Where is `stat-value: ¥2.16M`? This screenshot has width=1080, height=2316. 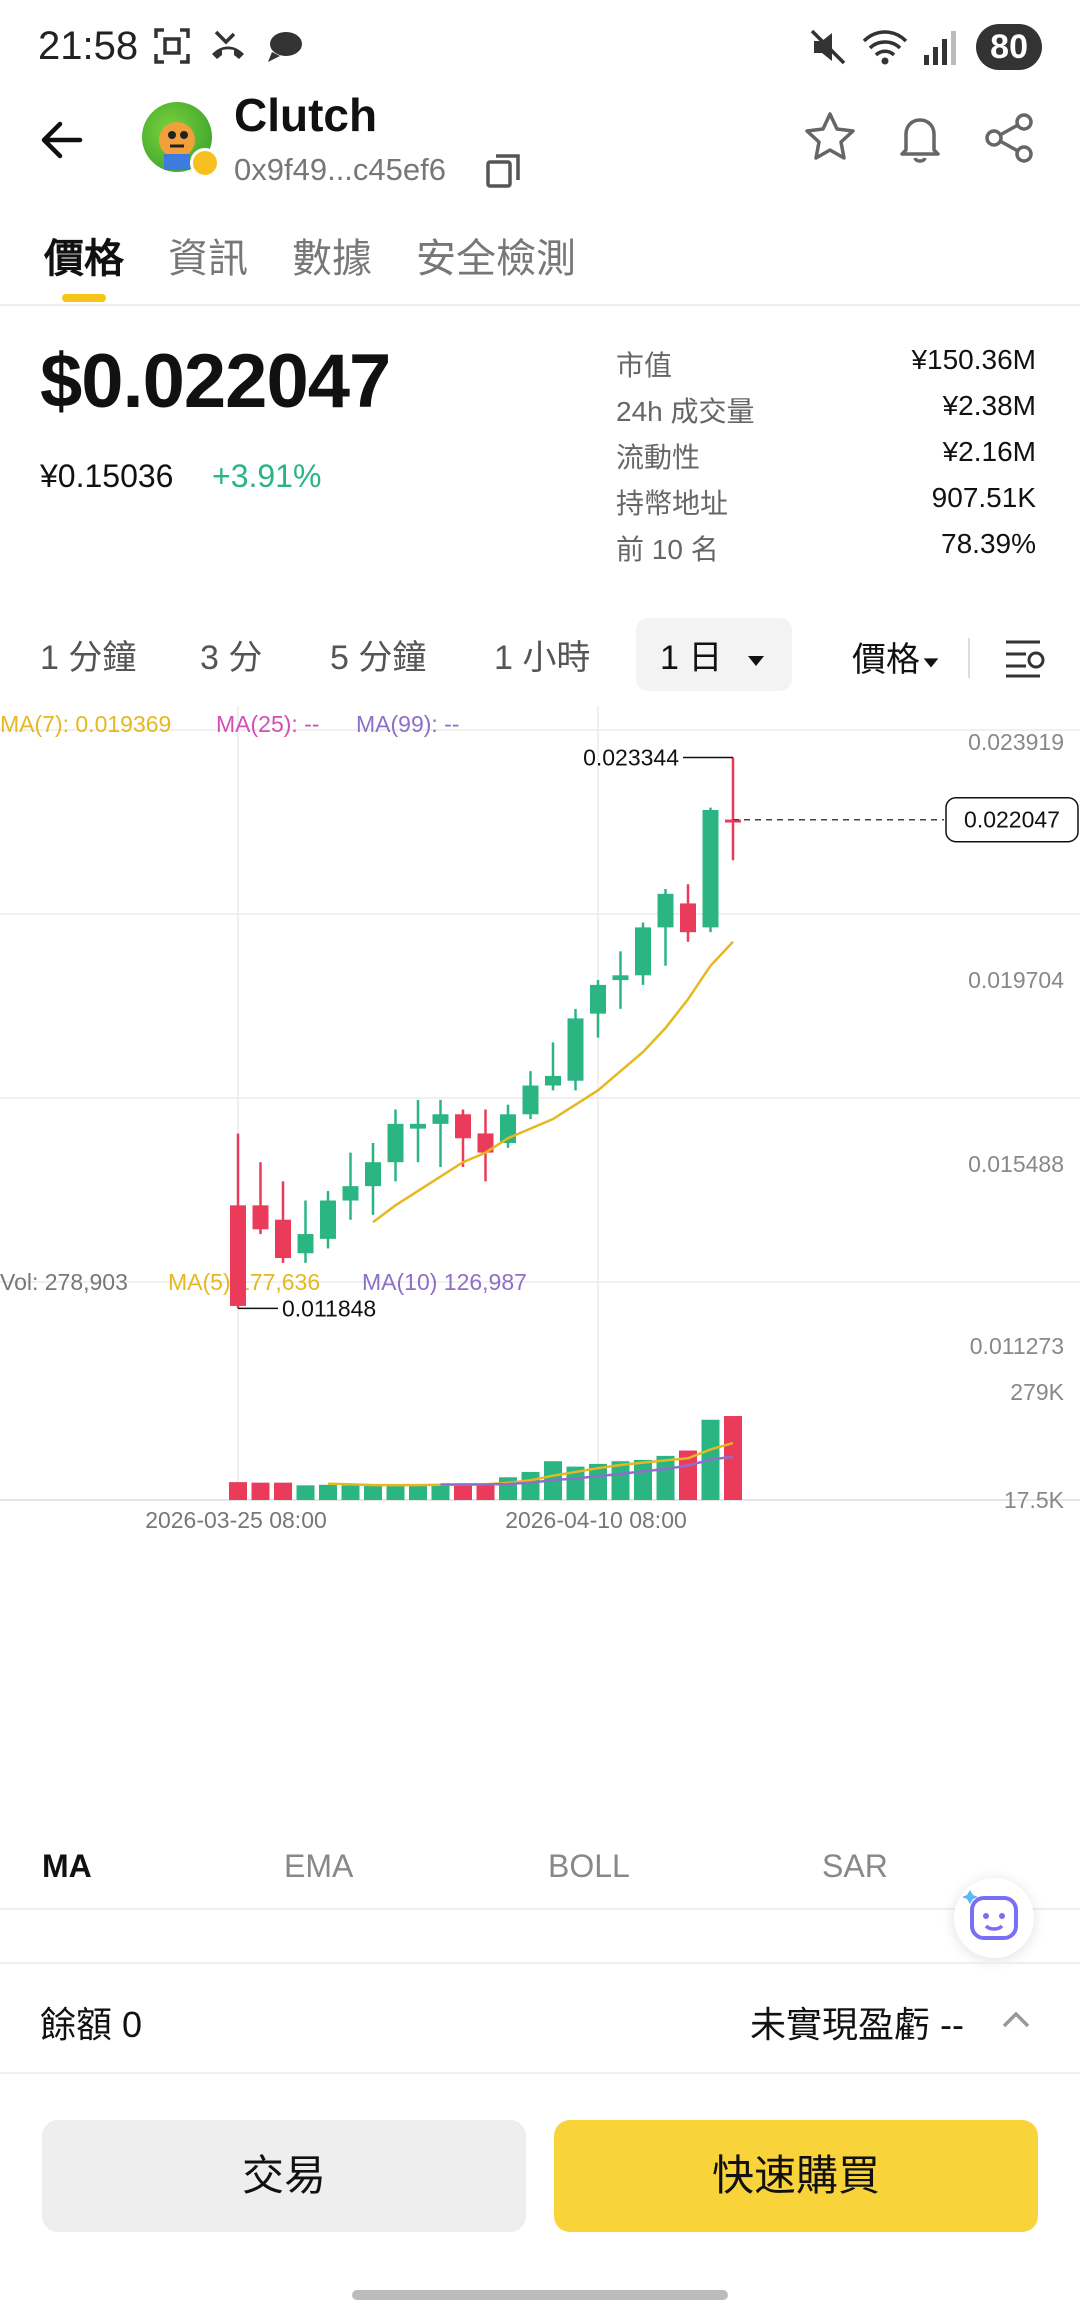 stat-value: ¥2.16M is located at coordinates (989, 451).